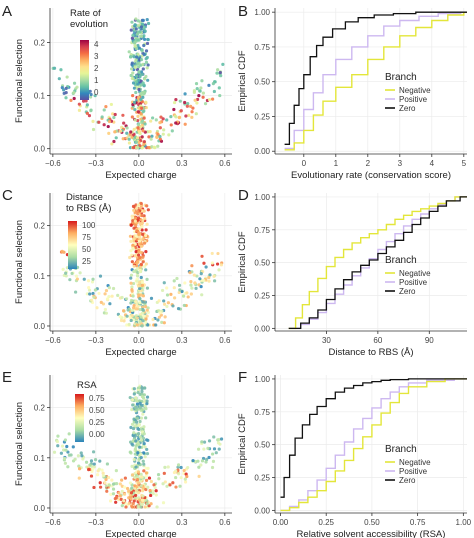 The image size is (474, 538). I want to click on color-legend-title: RSA, so click(87, 385).